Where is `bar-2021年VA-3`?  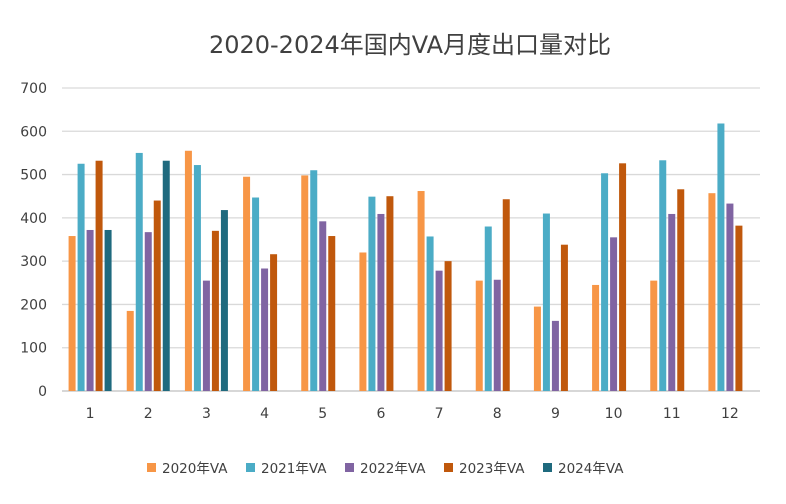 bar-2021年VA-3 is located at coordinates (197, 278).